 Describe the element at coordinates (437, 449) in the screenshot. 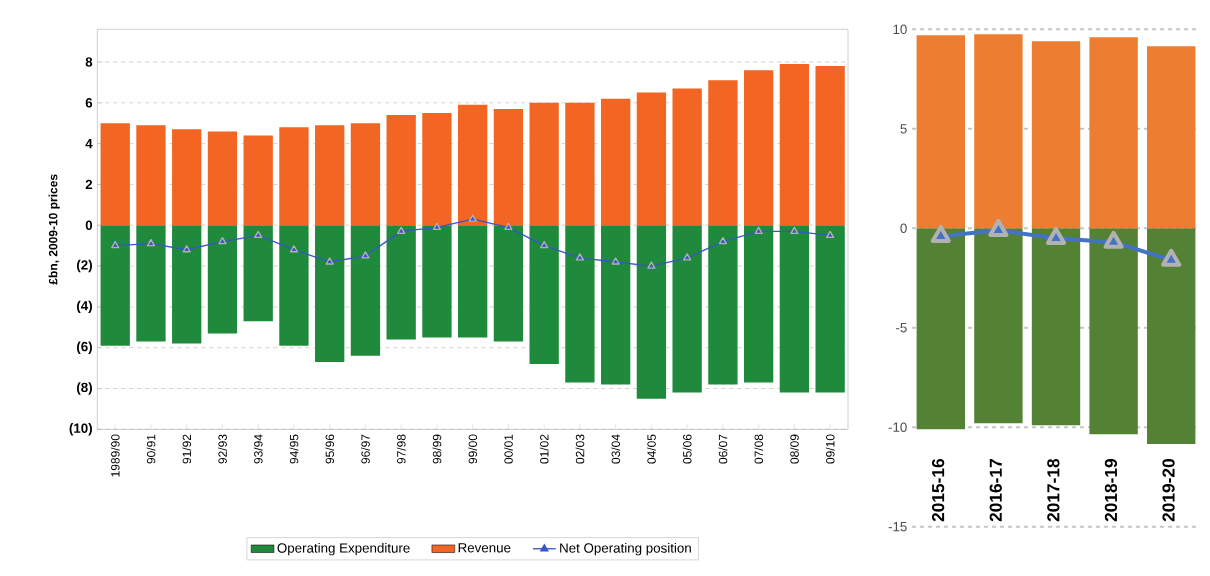

I see `x-tick-label: 98/99` at that location.